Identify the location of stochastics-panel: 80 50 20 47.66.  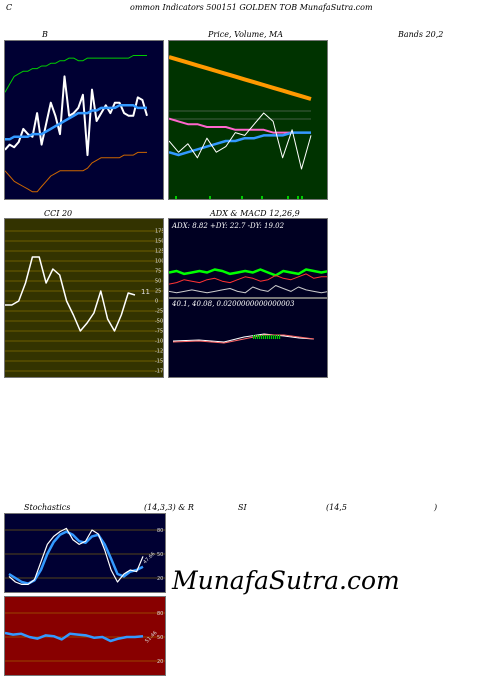
(85, 553).